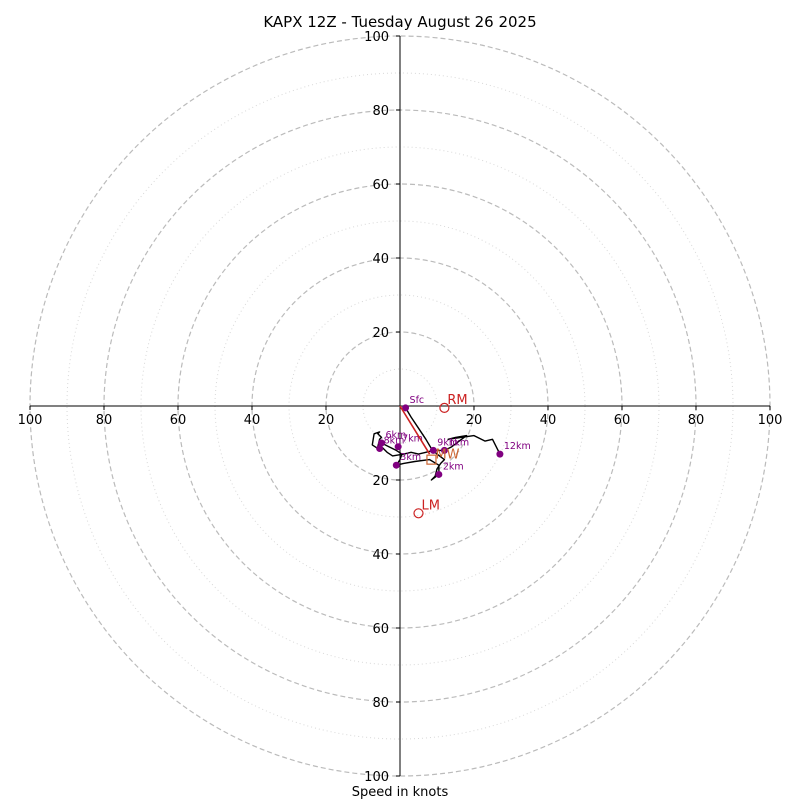  Describe the element at coordinates (410, 457) in the screenshot. I see `height-label-3km: 3km` at that location.